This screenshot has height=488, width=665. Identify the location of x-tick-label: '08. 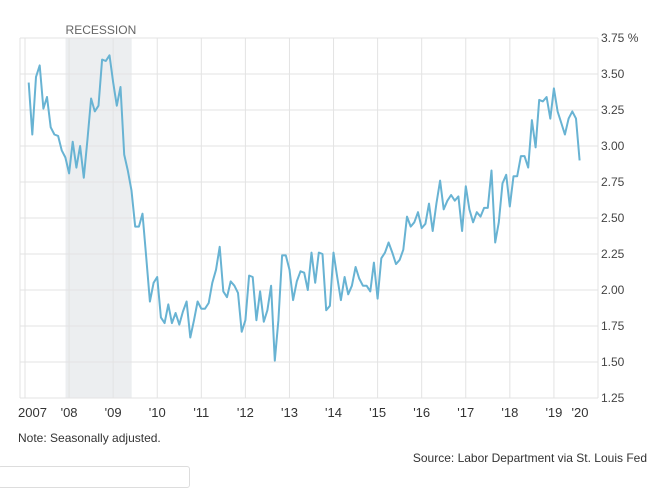
(69, 412).